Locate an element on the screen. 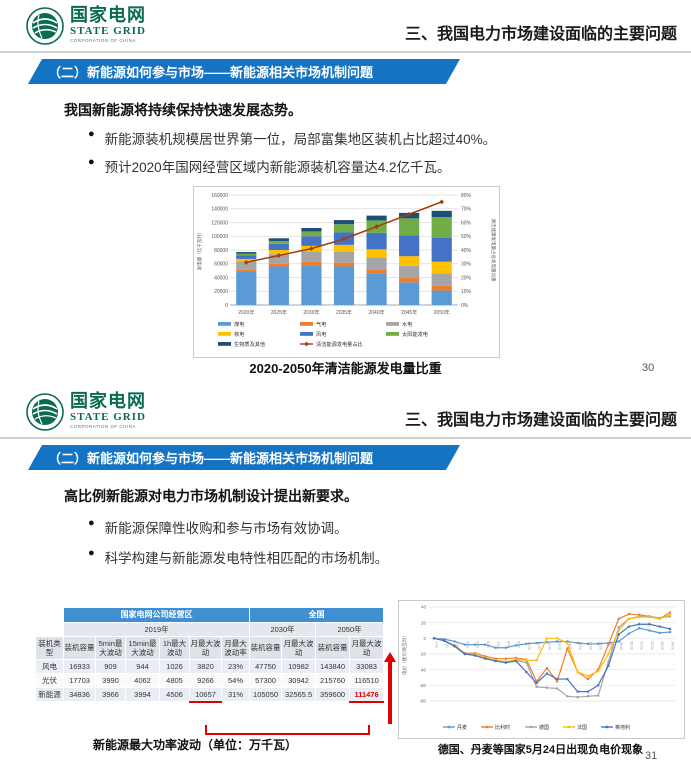 This screenshot has height=773, width=691. table-cell: 3966 is located at coordinates (110, 694).